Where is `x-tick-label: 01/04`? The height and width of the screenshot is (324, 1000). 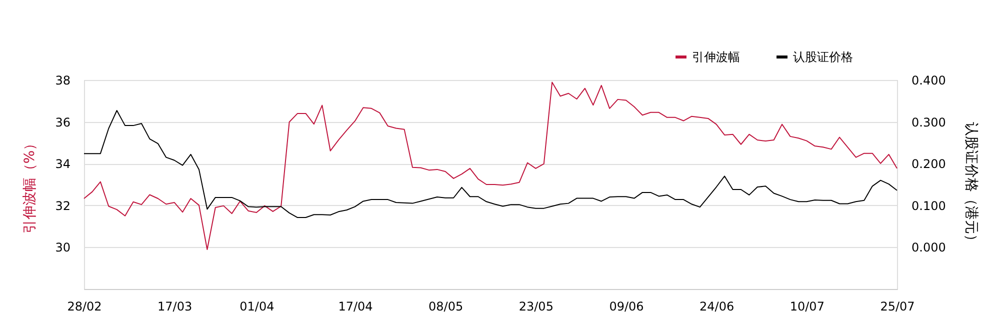 x-tick-label: 01/04 is located at coordinates (257, 307).